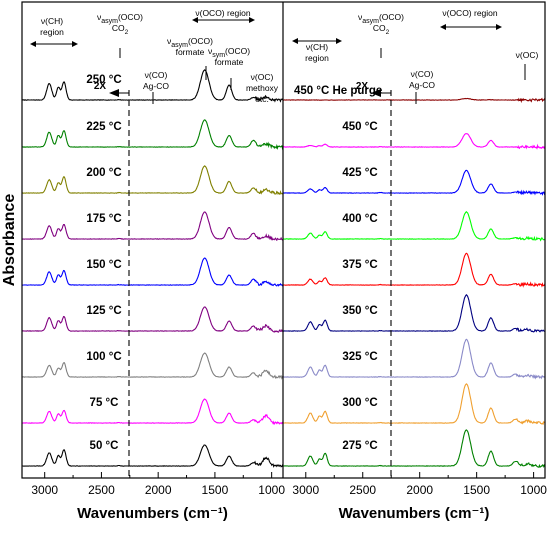 This screenshot has width=550, height=533. What do you see at coordinates (359, 173) in the screenshot?
I see `series-label: 425 °C` at bounding box center [359, 173].